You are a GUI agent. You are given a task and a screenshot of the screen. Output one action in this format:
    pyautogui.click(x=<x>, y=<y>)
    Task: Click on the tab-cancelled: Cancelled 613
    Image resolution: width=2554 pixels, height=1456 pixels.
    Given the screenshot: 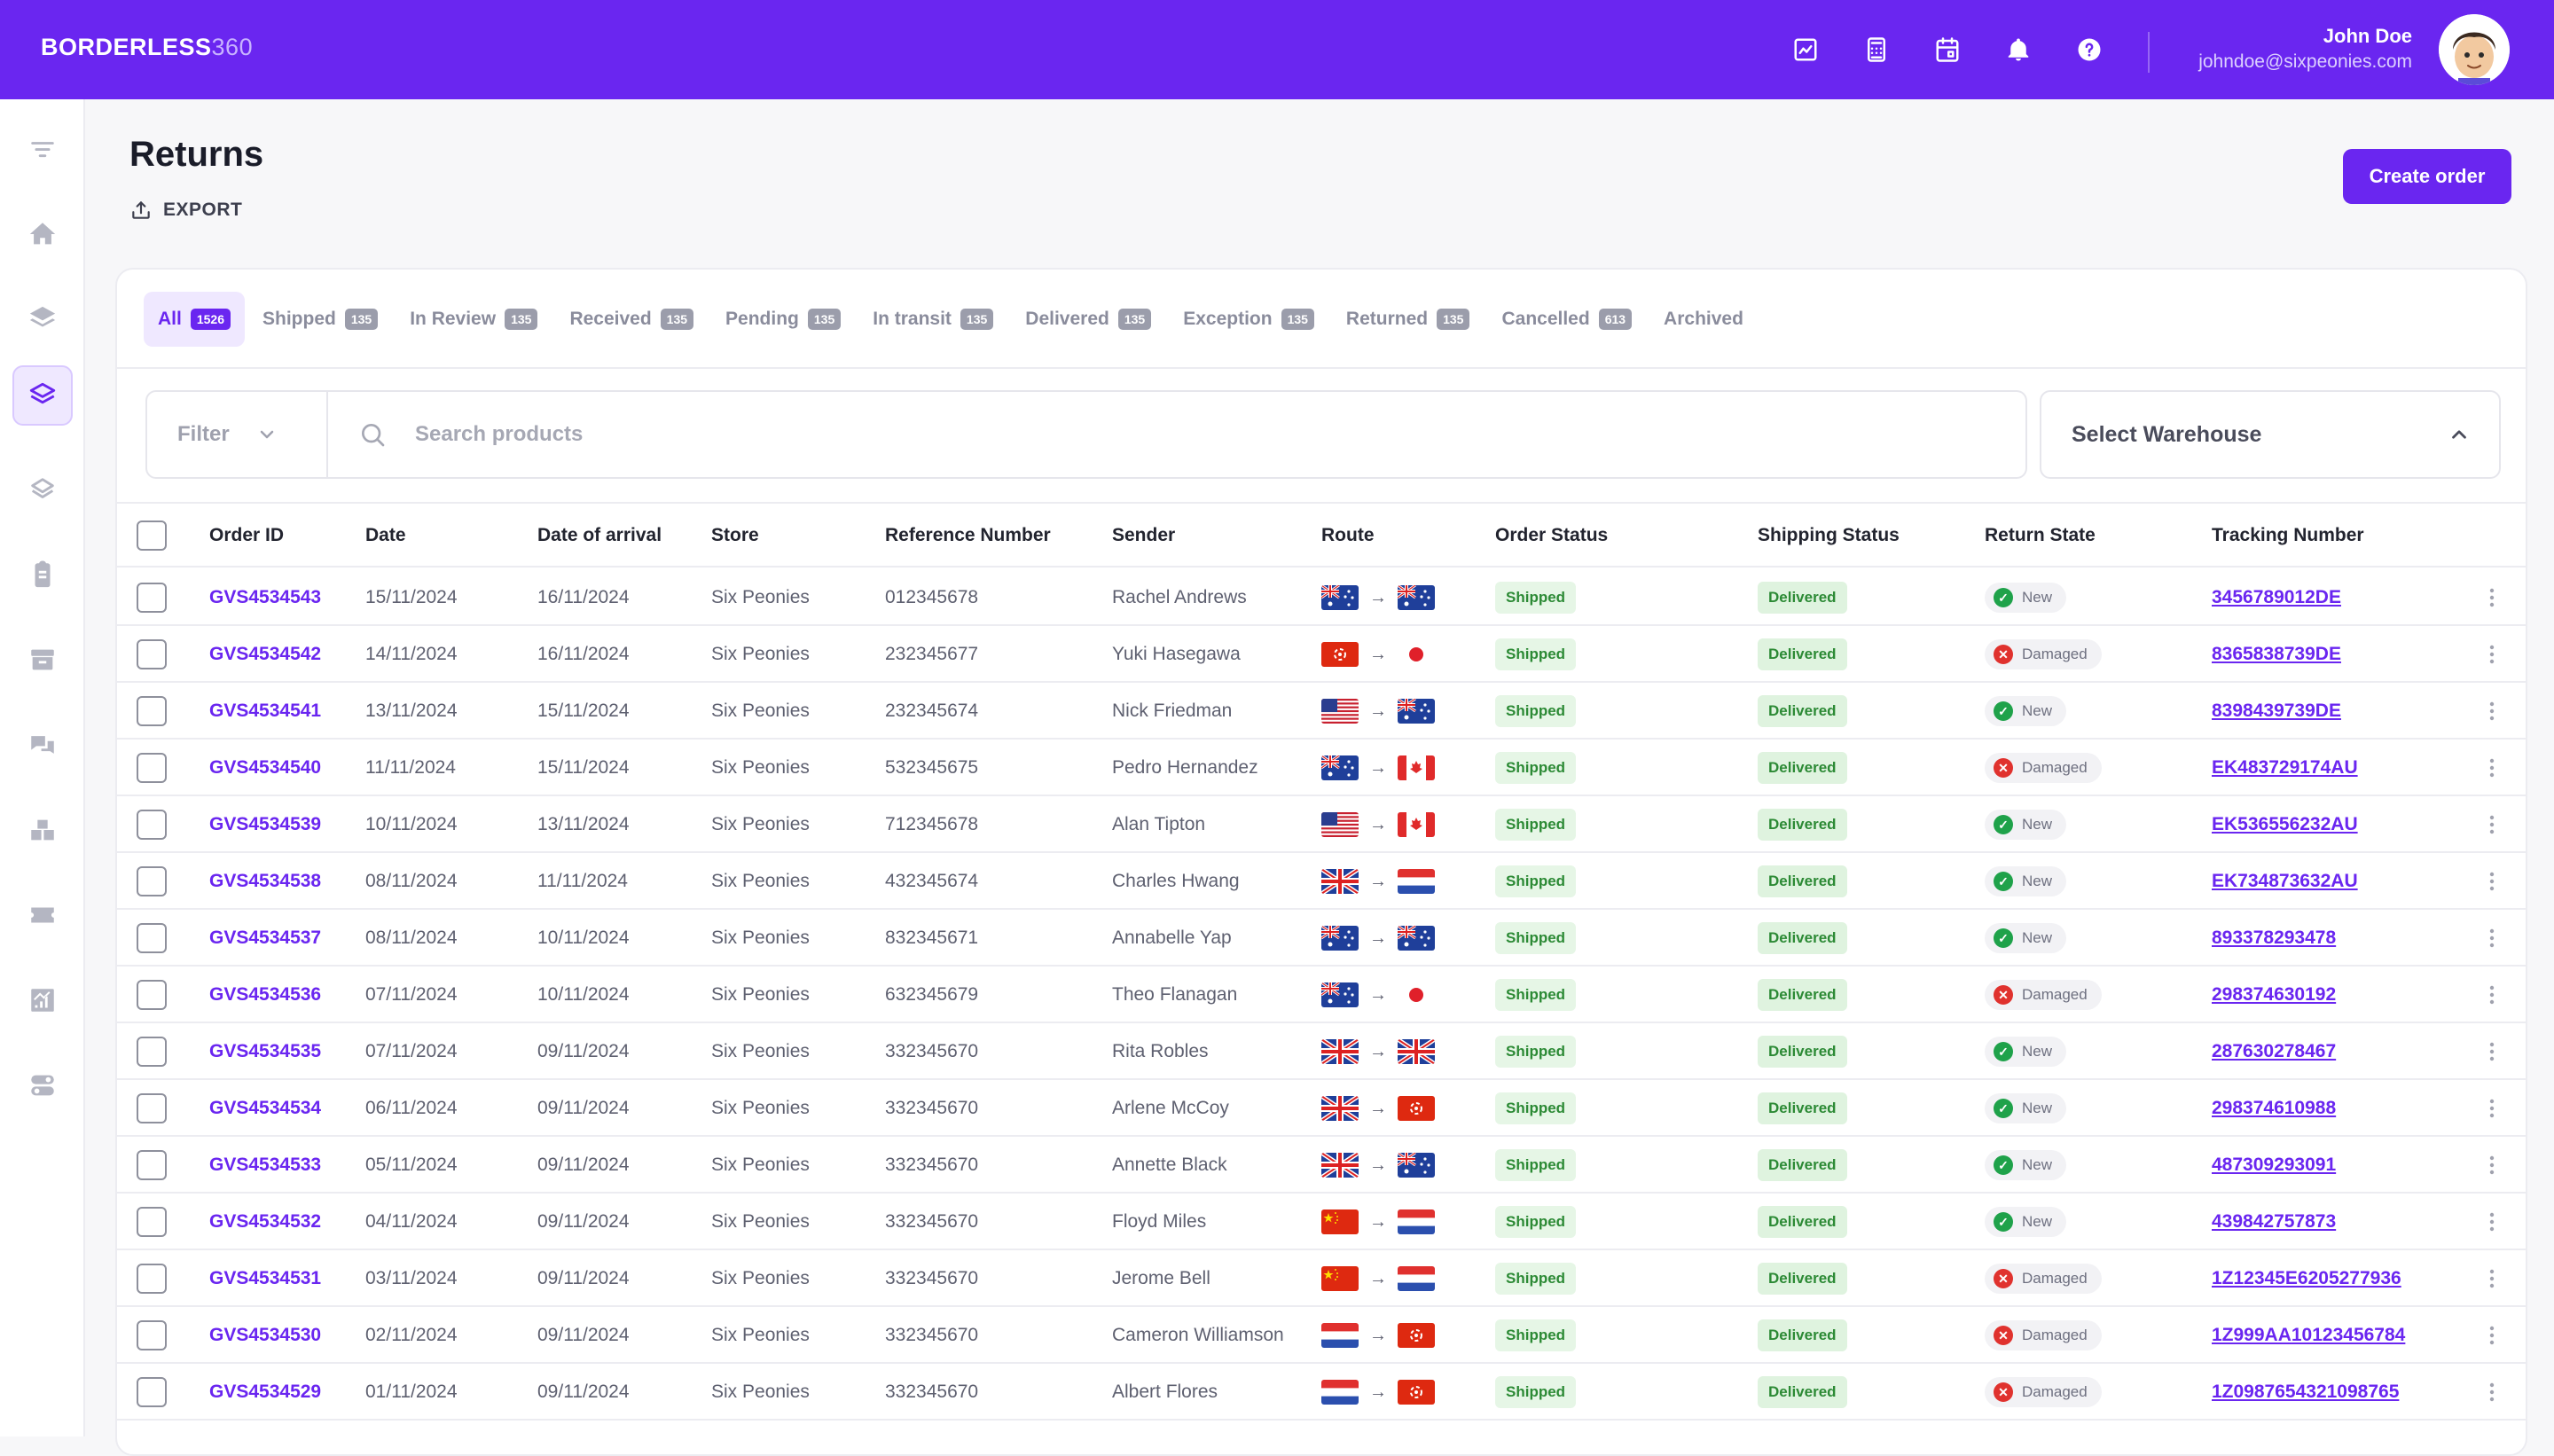 What is the action you would take?
    pyautogui.click(x=1566, y=319)
    